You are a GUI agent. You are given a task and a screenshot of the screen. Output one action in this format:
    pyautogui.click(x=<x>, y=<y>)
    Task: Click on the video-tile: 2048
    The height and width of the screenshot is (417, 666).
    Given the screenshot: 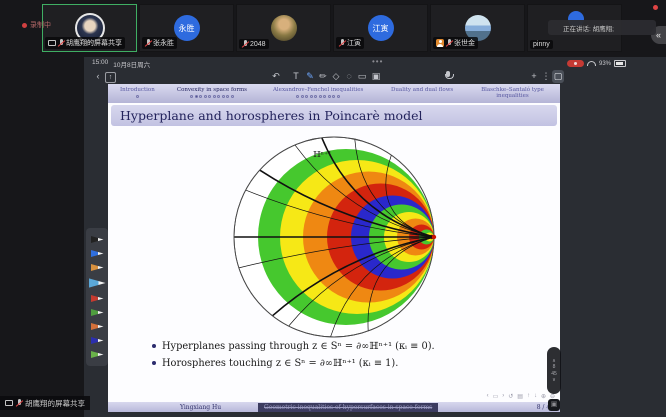 What is the action you would take?
    pyautogui.click(x=283, y=28)
    